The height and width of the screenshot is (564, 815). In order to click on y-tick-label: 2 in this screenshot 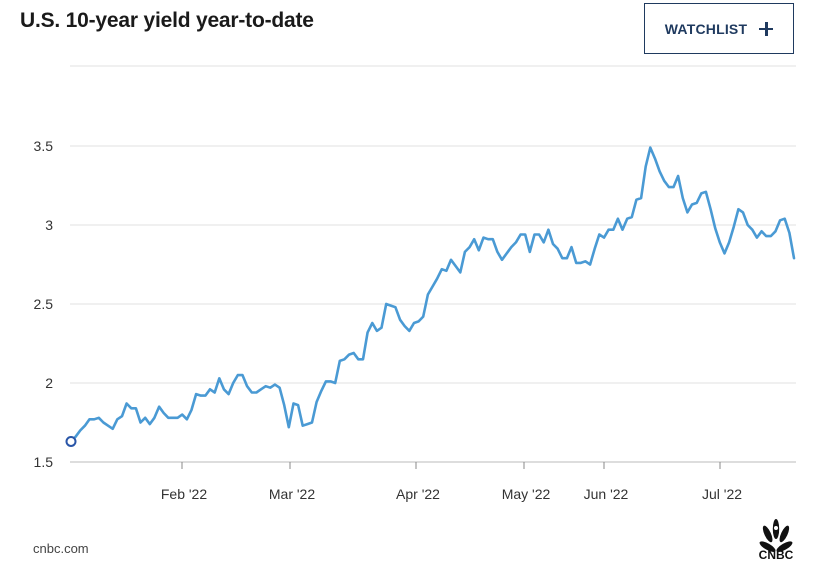, I will do `click(49, 383)`.